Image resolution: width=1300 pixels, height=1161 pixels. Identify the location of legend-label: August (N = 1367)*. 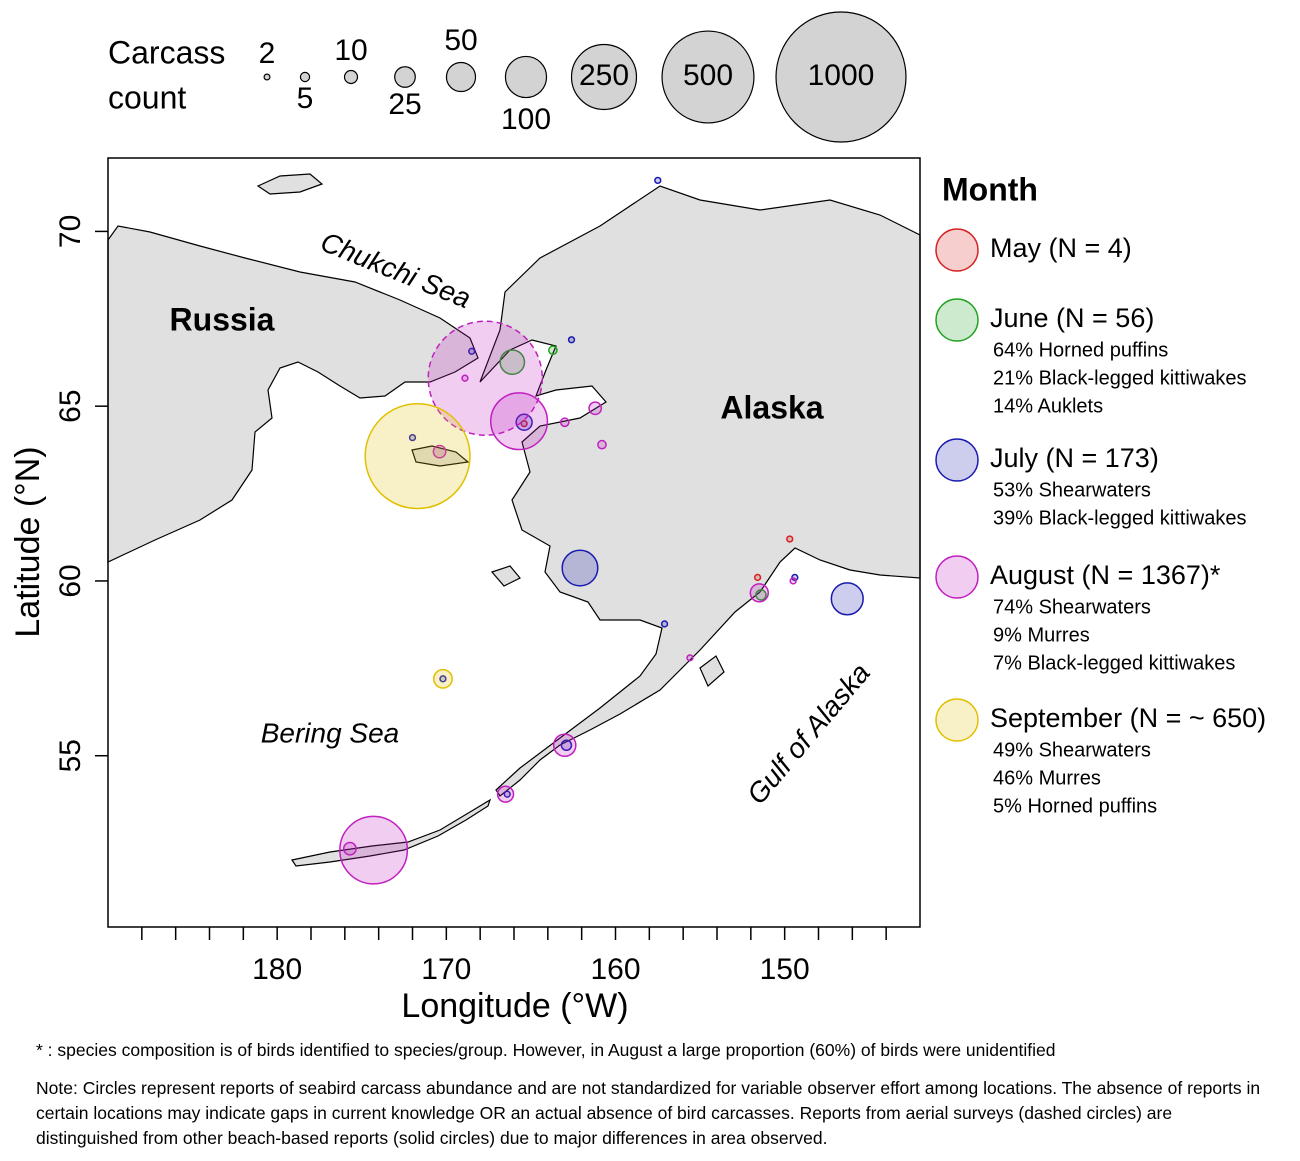
(1105, 575).